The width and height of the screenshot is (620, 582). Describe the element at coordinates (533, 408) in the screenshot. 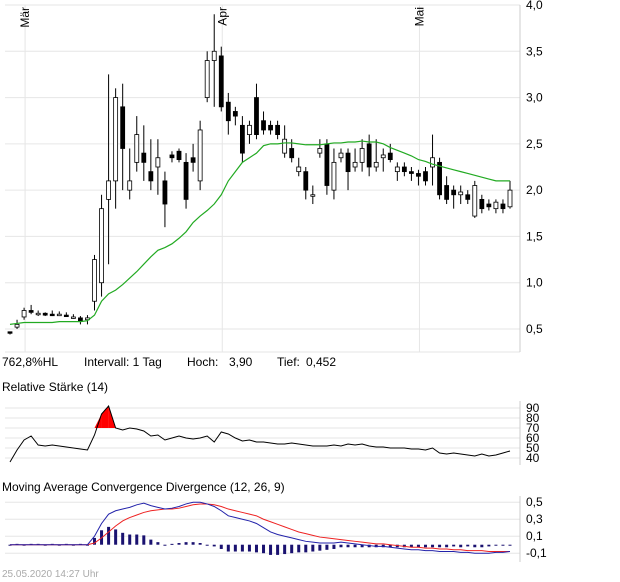

I see `rsi-tick-label: 90` at that location.